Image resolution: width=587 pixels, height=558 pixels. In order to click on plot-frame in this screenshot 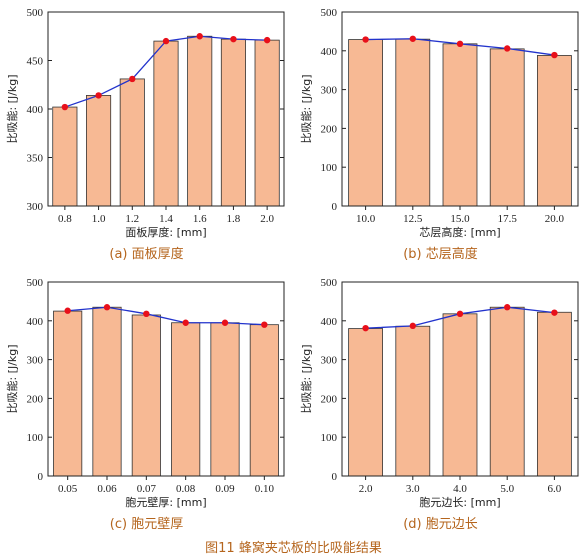, I will do `click(166, 379)`.